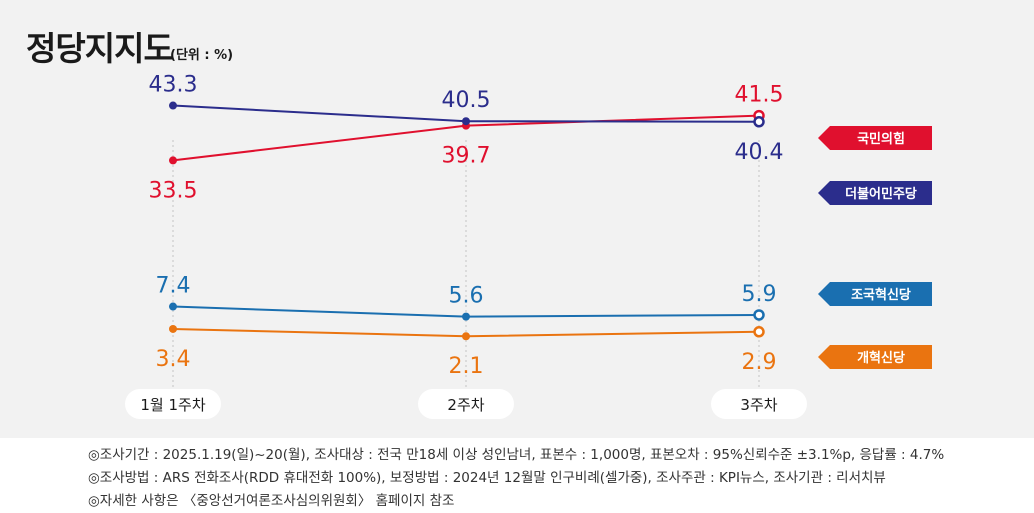  What do you see at coordinates (881, 295) in the screenshot?
I see `legend-label: 조국혁신당` at bounding box center [881, 295].